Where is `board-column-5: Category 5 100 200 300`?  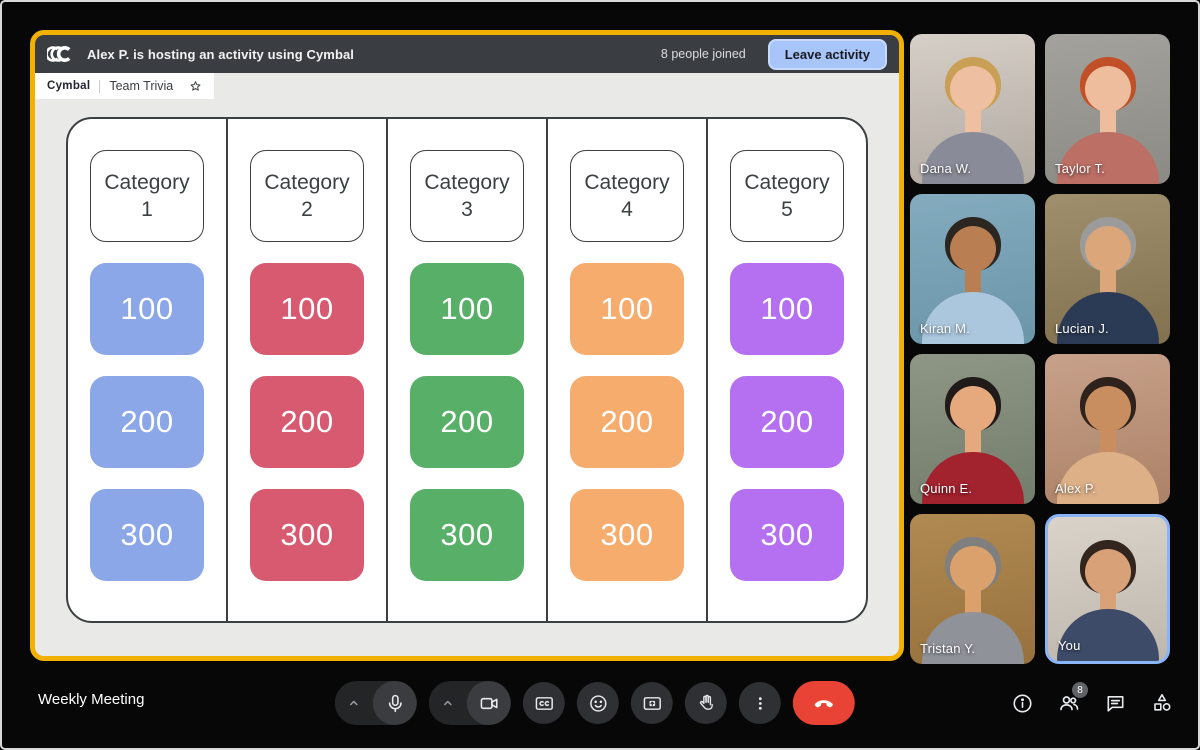
board-column-5: Category 5 100 200 300 is located at coordinates (787, 370).